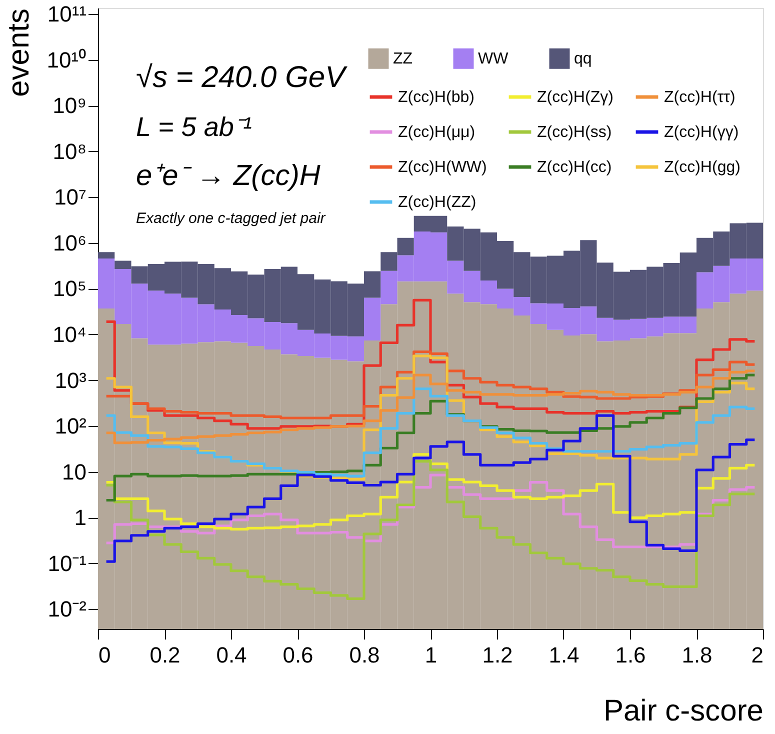  I want to click on x-tick-label: 0.2, so click(165, 655).